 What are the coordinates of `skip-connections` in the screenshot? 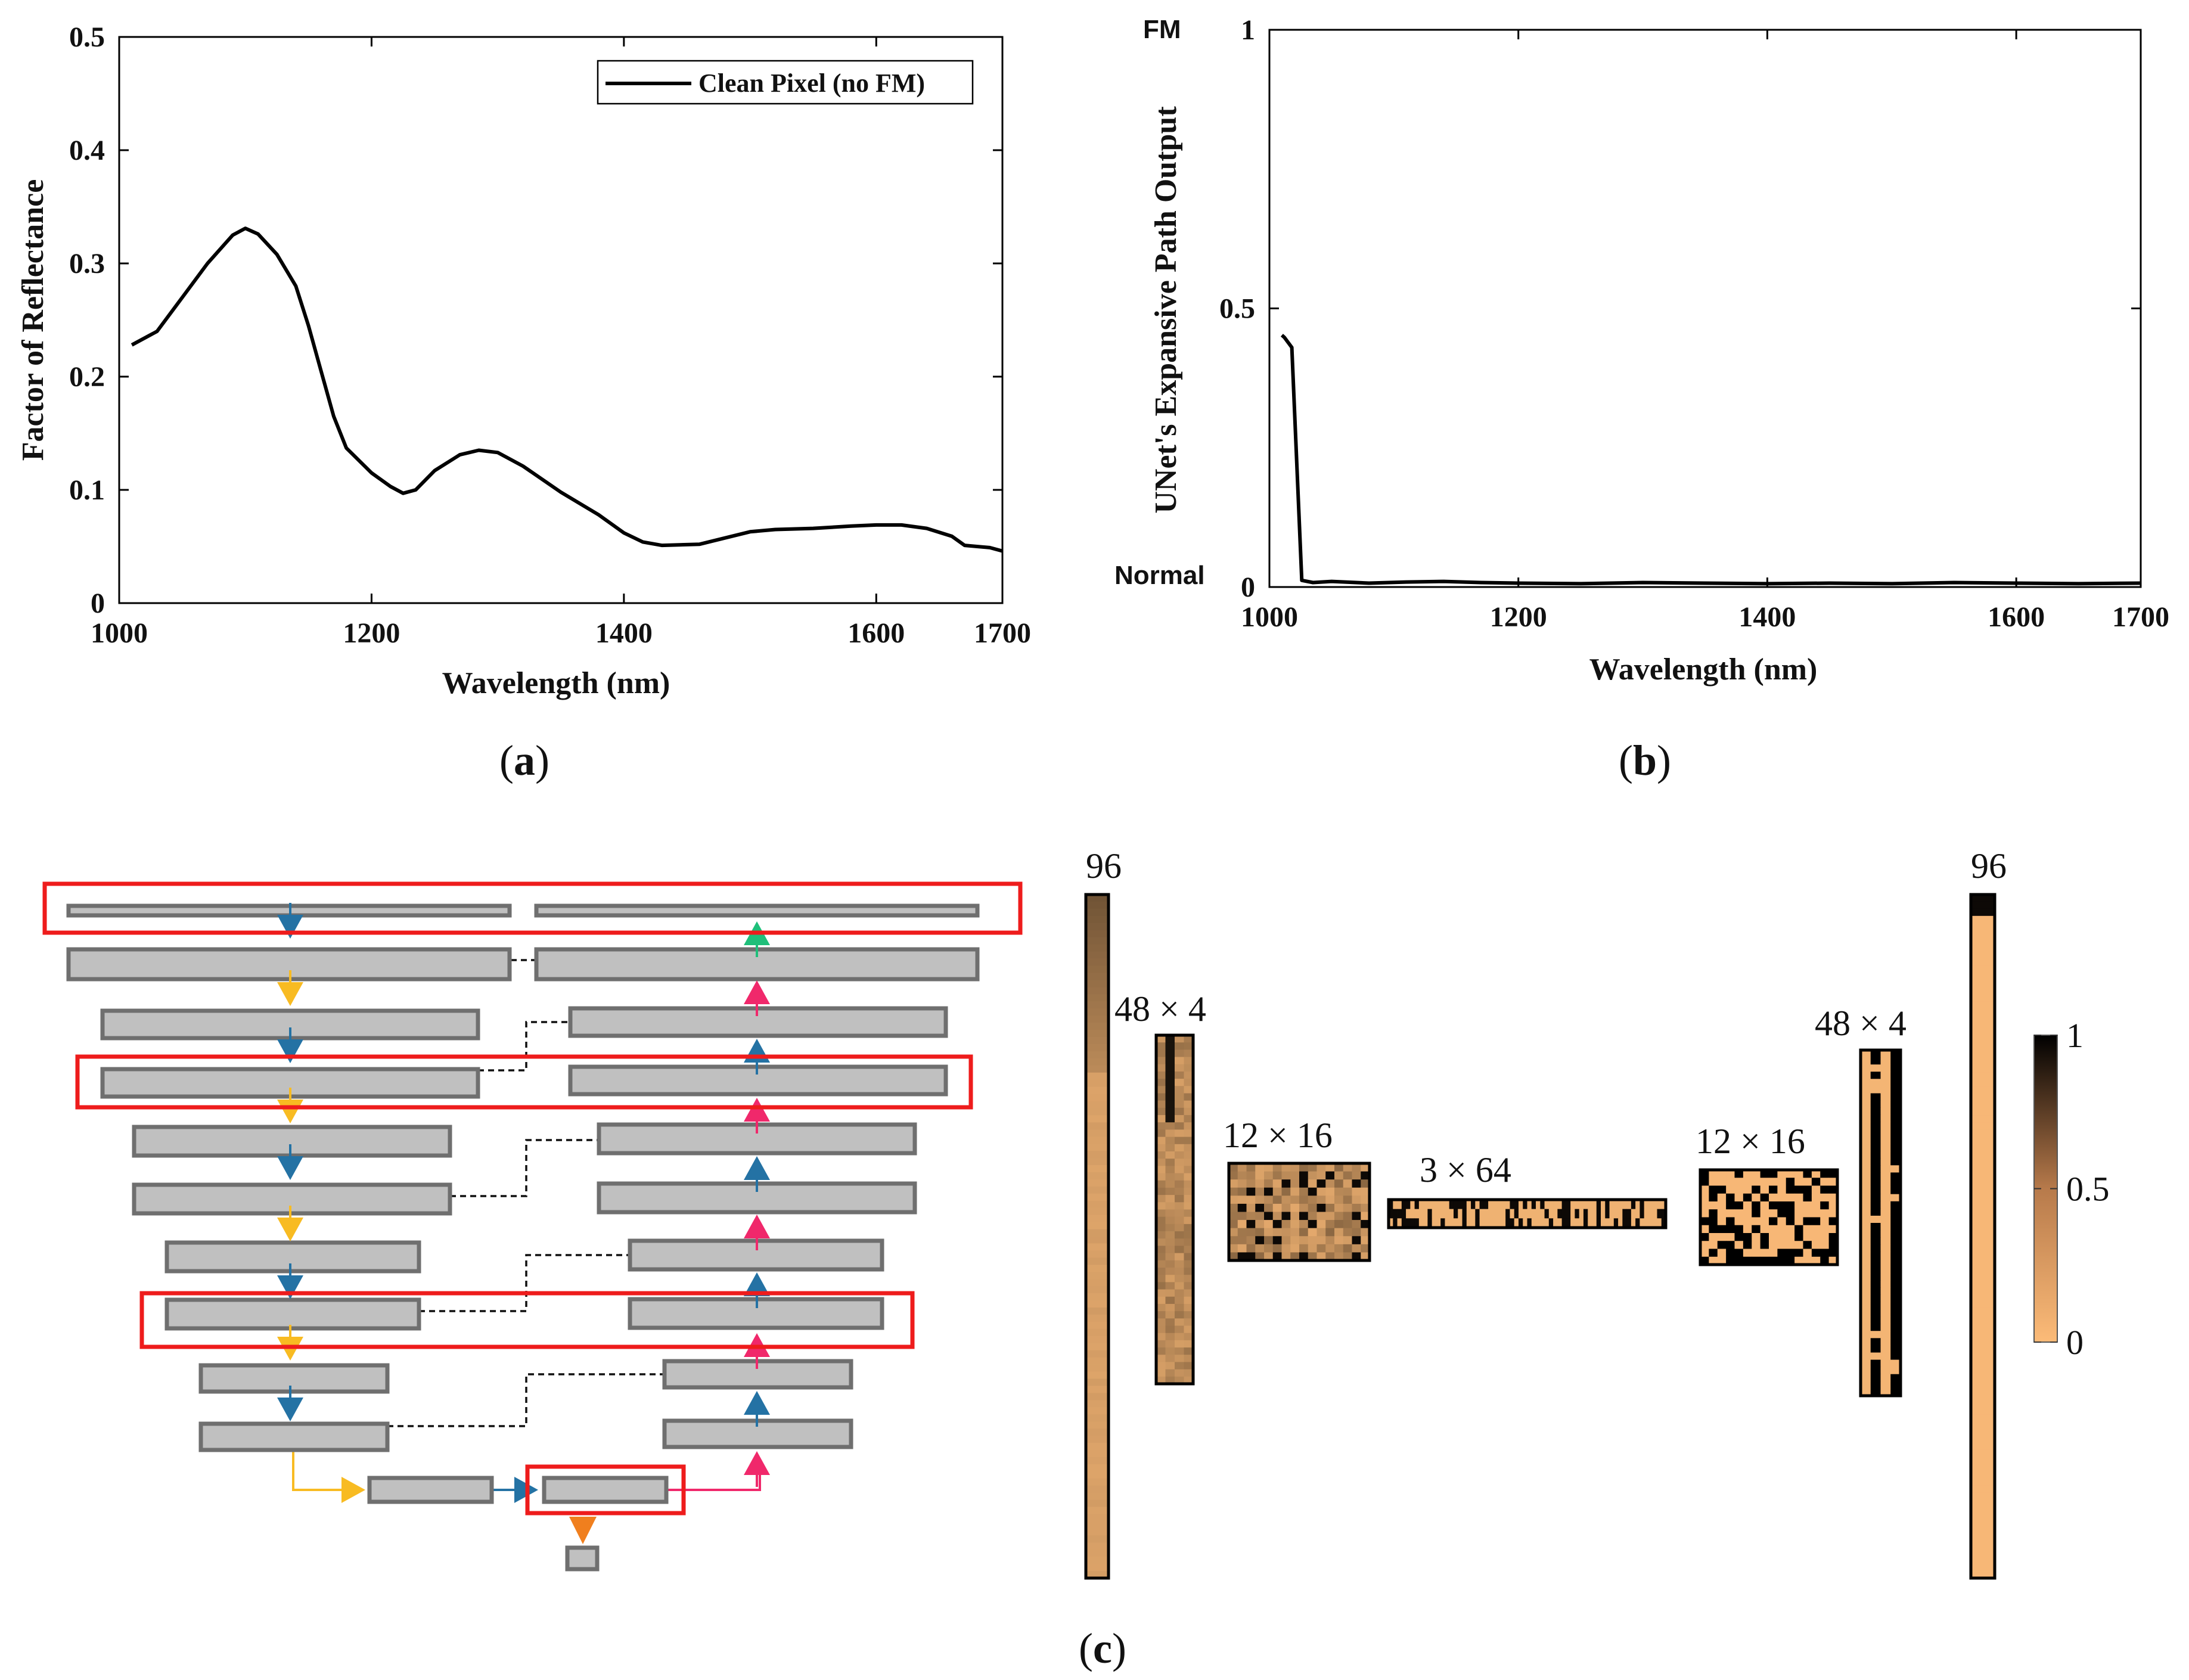 It's located at (526, 1193).